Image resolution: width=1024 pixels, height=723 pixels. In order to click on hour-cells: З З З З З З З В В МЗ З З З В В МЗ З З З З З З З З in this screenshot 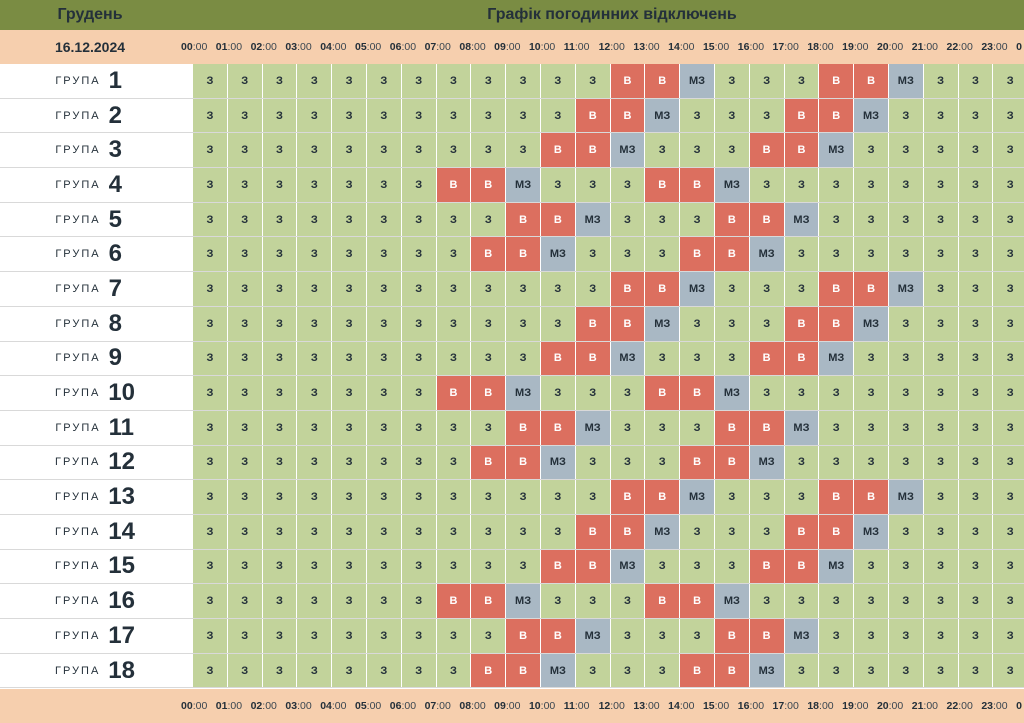, I will do `click(608, 393)`.